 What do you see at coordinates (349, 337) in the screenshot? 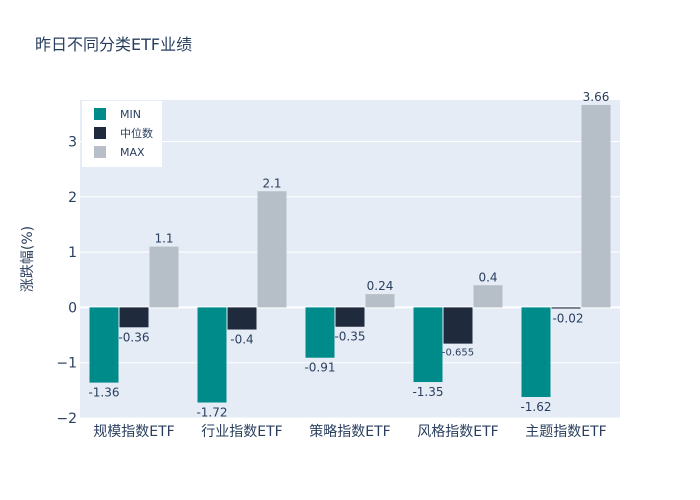
I see `data-label: -0.35` at bounding box center [349, 337].